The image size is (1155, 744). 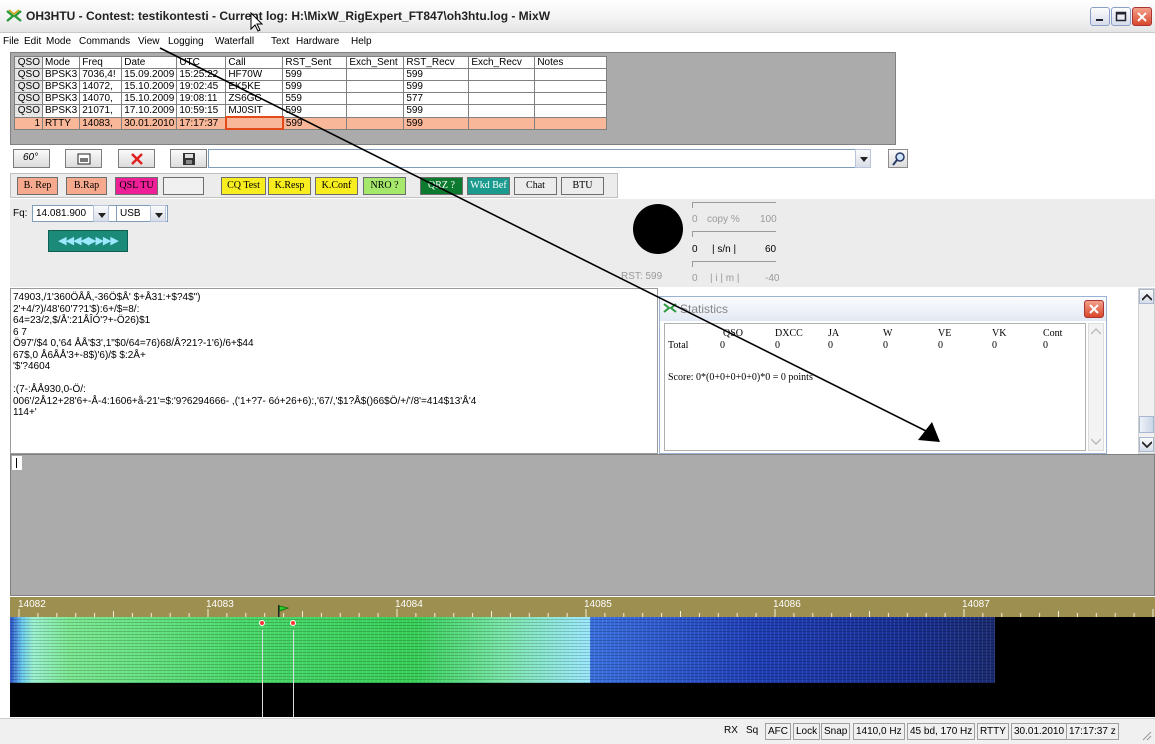 I want to click on status-afc: AFC, so click(x=778, y=731).